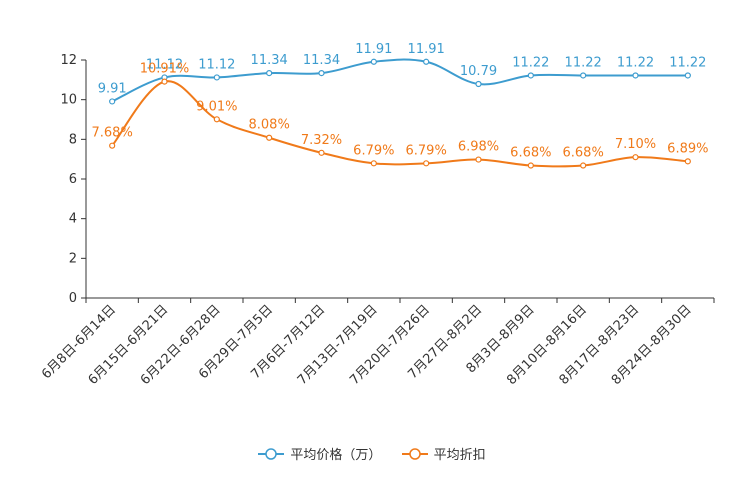  I want to click on data-label-discount: 9.01%, so click(216, 106).